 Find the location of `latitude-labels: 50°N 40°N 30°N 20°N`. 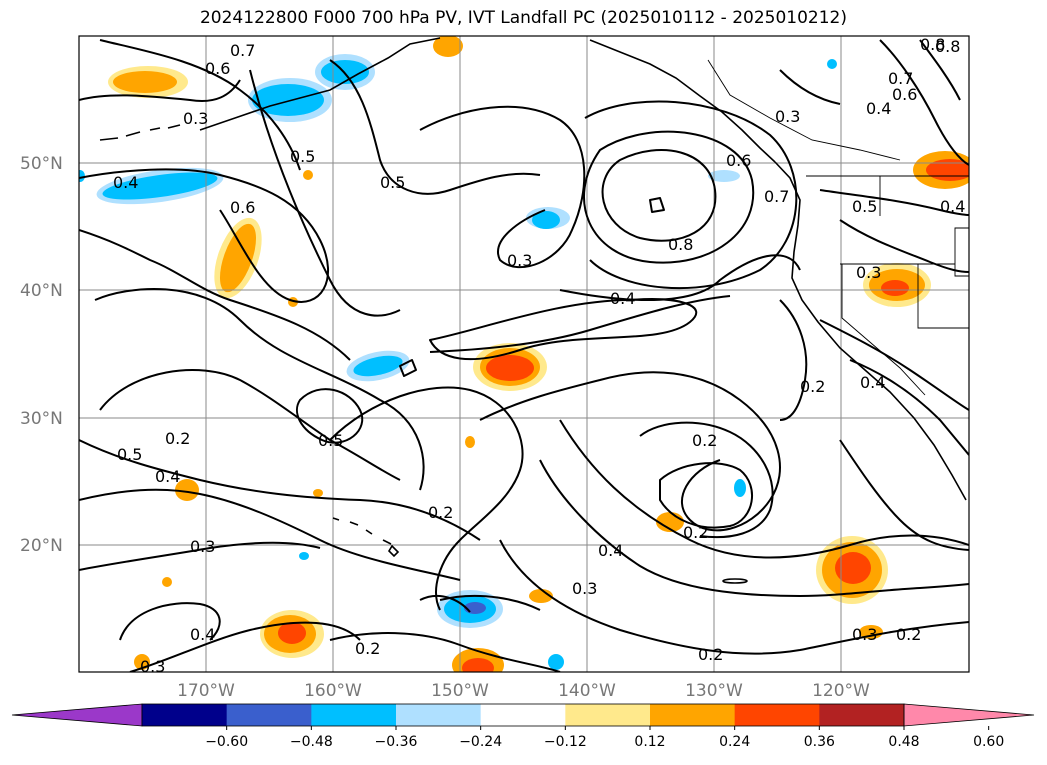

latitude-labels: 50°N 40°N 30°N 20°N is located at coordinates (41, 355).